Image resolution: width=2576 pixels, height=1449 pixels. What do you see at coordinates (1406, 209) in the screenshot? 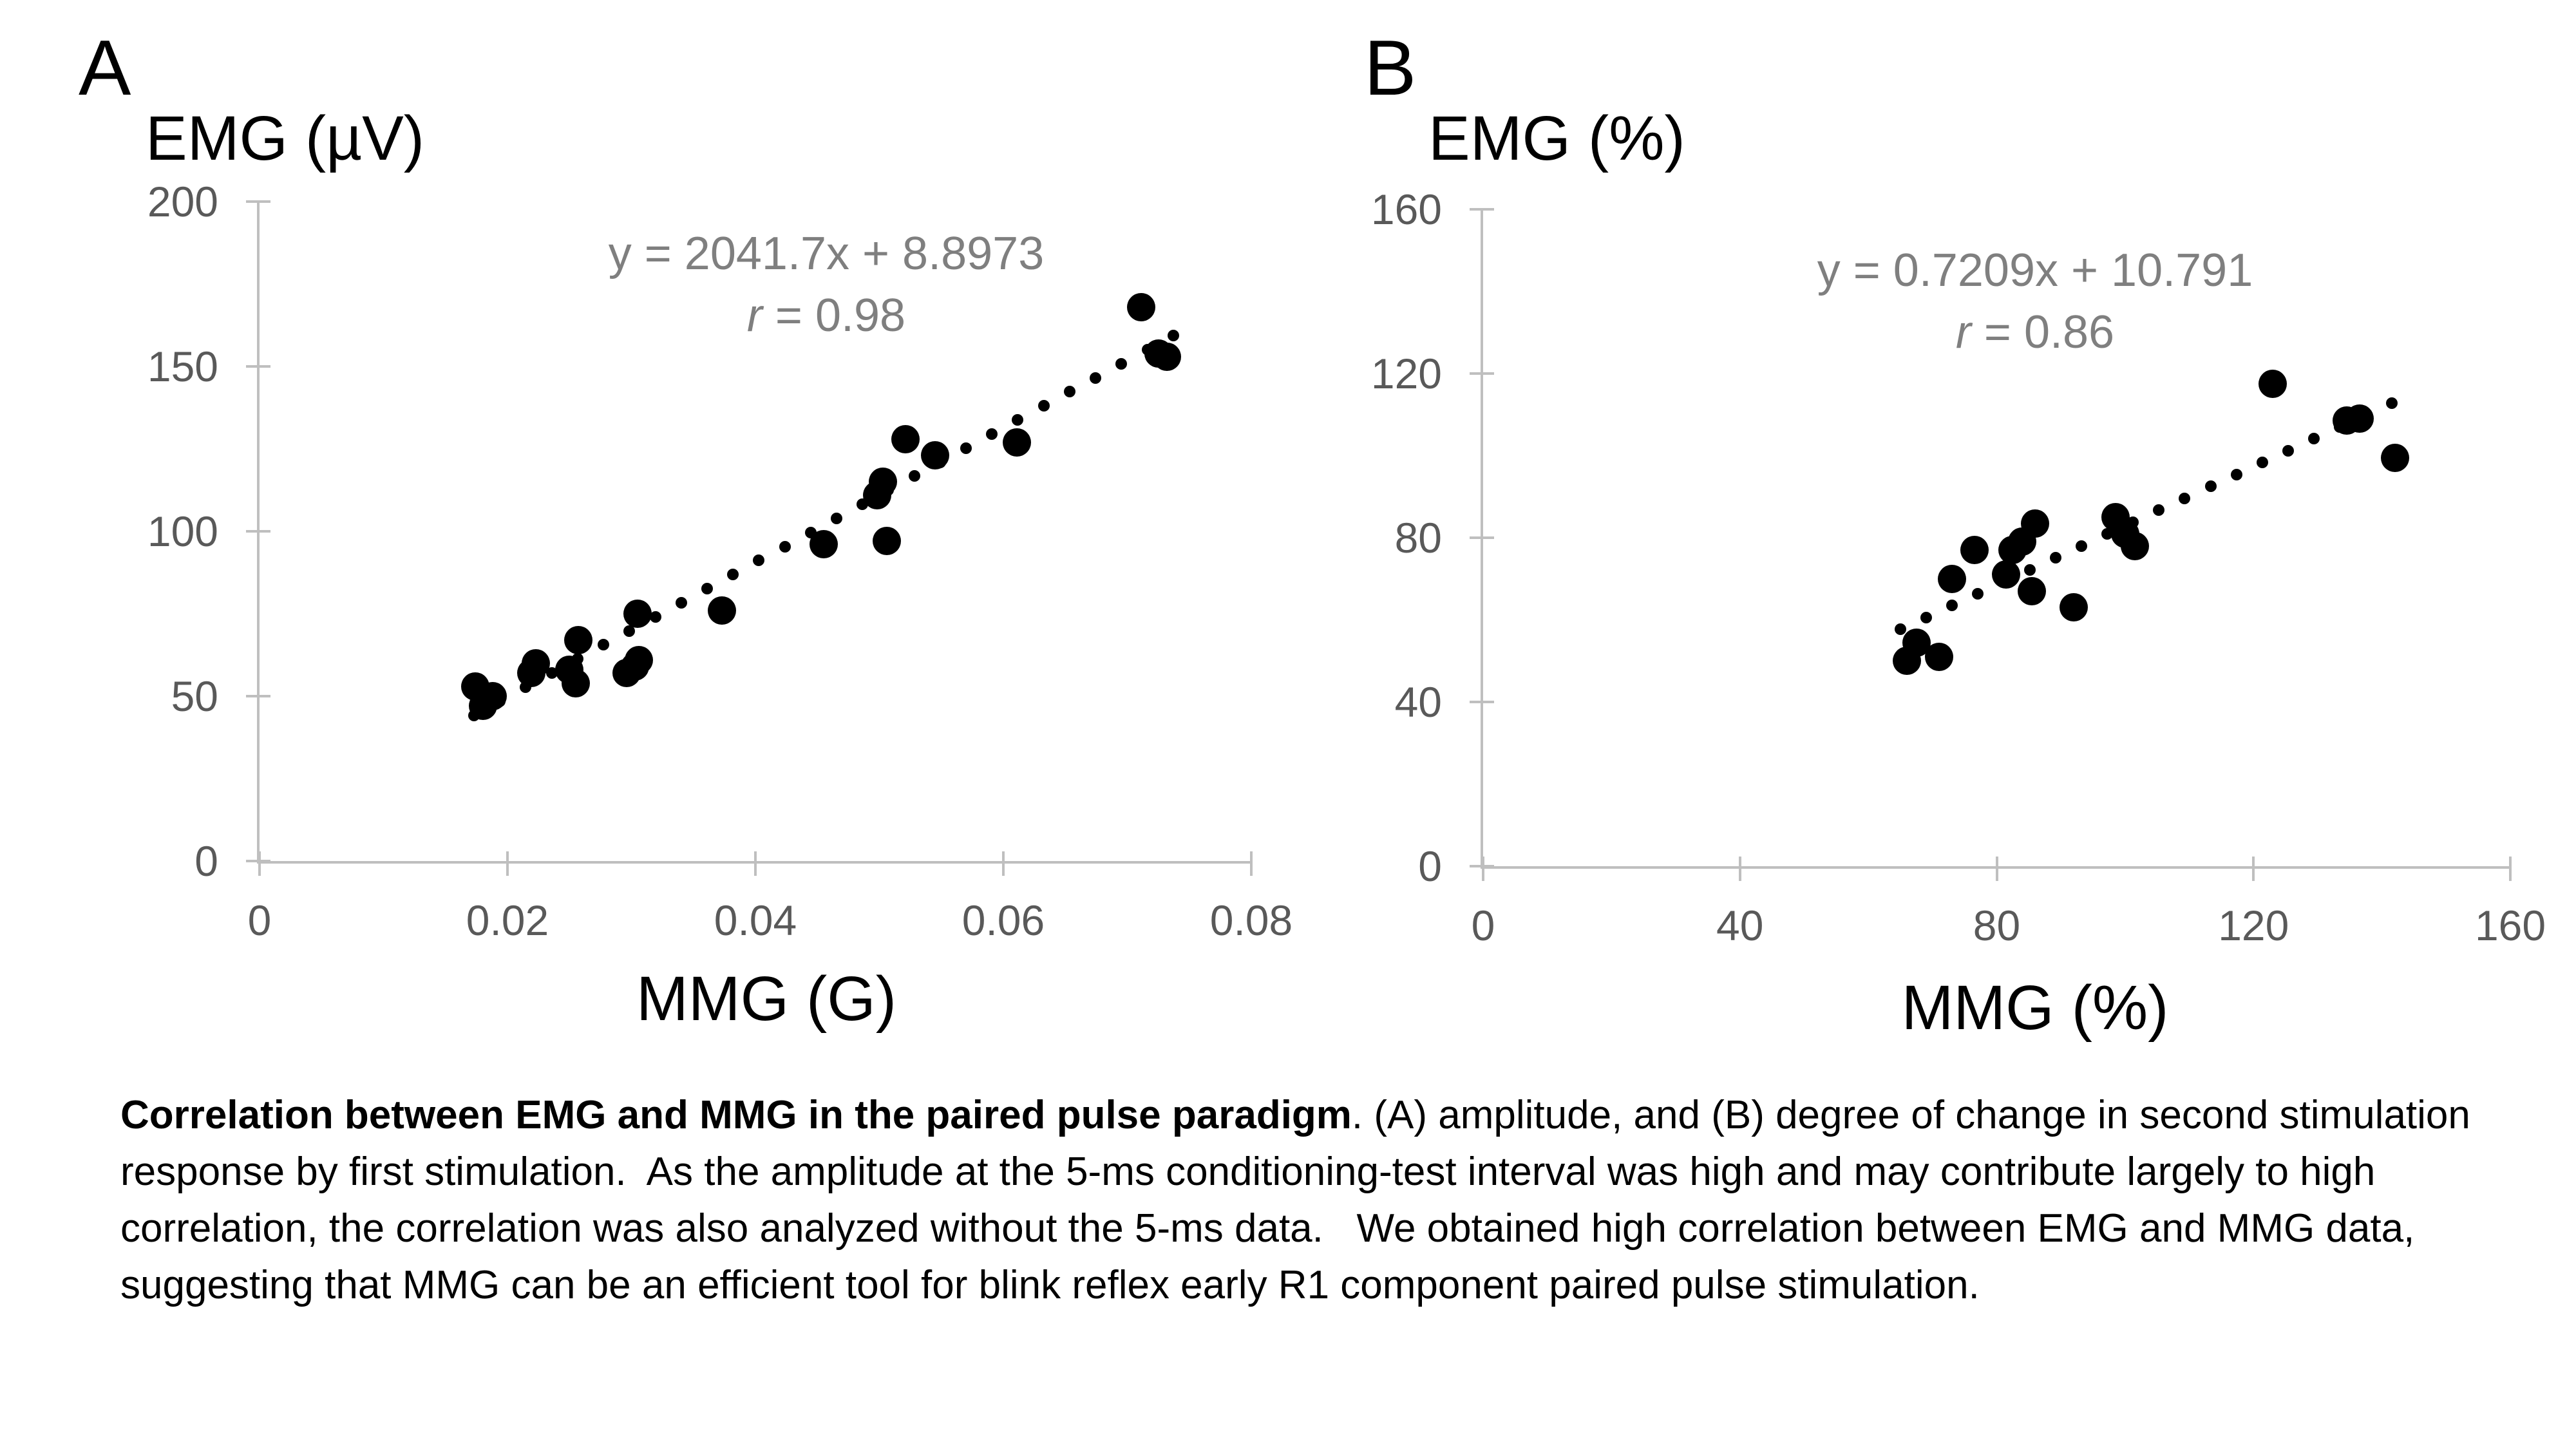
I see `y-axis-tick-label: 160` at bounding box center [1406, 209].